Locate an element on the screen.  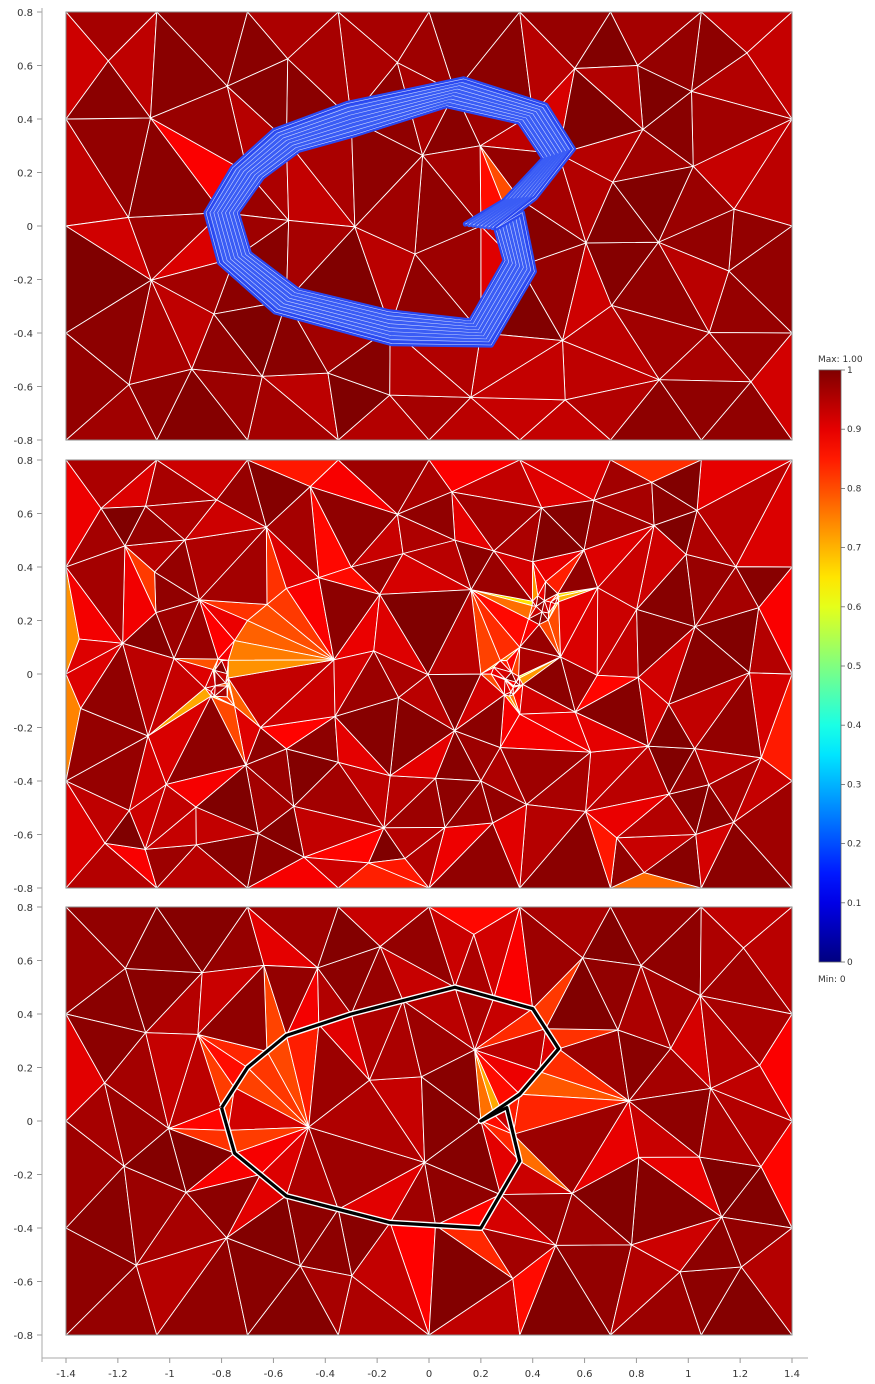
x-tick-label: 0.4 is located at coordinates (533, 1374).